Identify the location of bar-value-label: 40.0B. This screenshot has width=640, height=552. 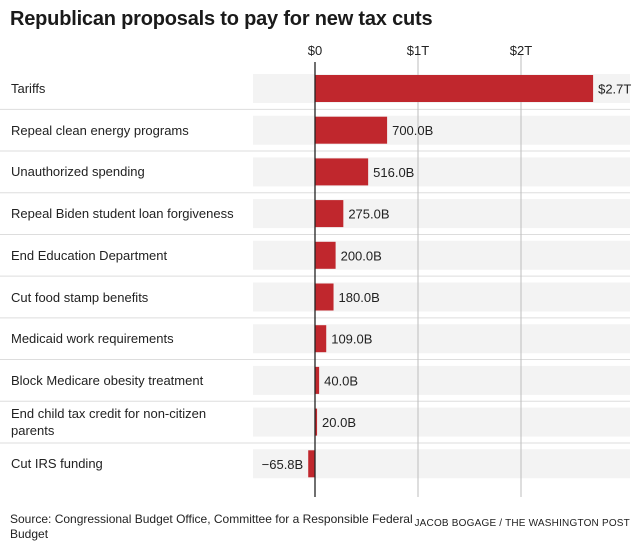
(341, 380).